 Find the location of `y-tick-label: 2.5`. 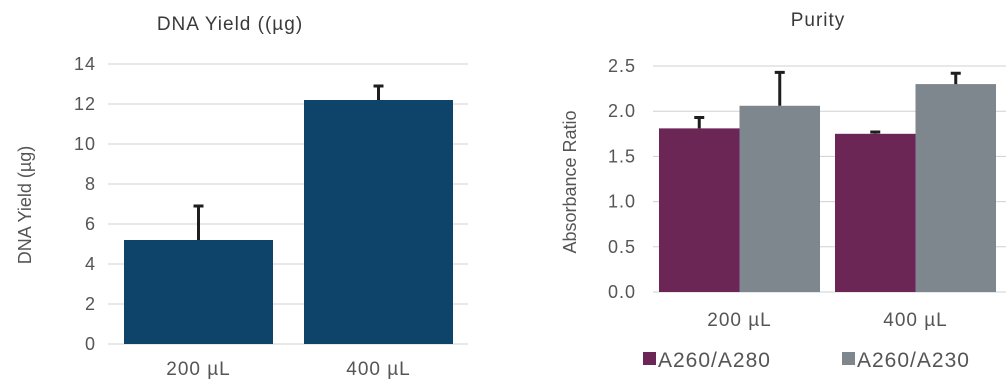

y-tick-label: 2.5 is located at coordinates (622, 66).